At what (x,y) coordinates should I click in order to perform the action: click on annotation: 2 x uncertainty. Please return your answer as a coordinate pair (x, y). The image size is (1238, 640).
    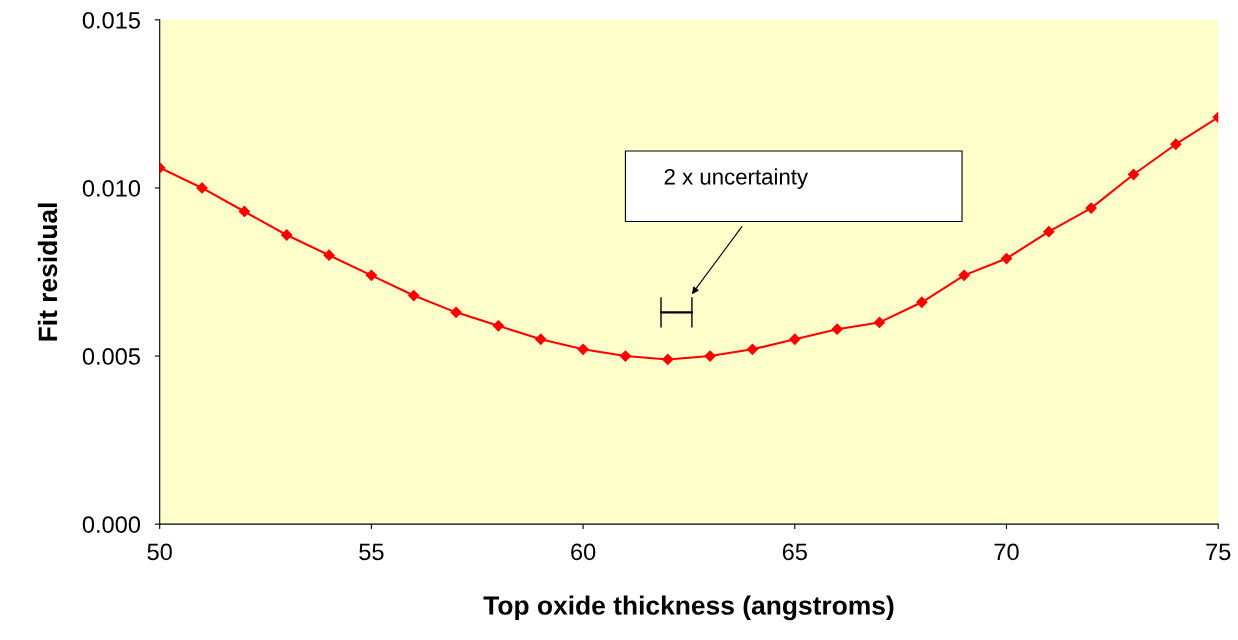
    Looking at the image, I should click on (736, 179).